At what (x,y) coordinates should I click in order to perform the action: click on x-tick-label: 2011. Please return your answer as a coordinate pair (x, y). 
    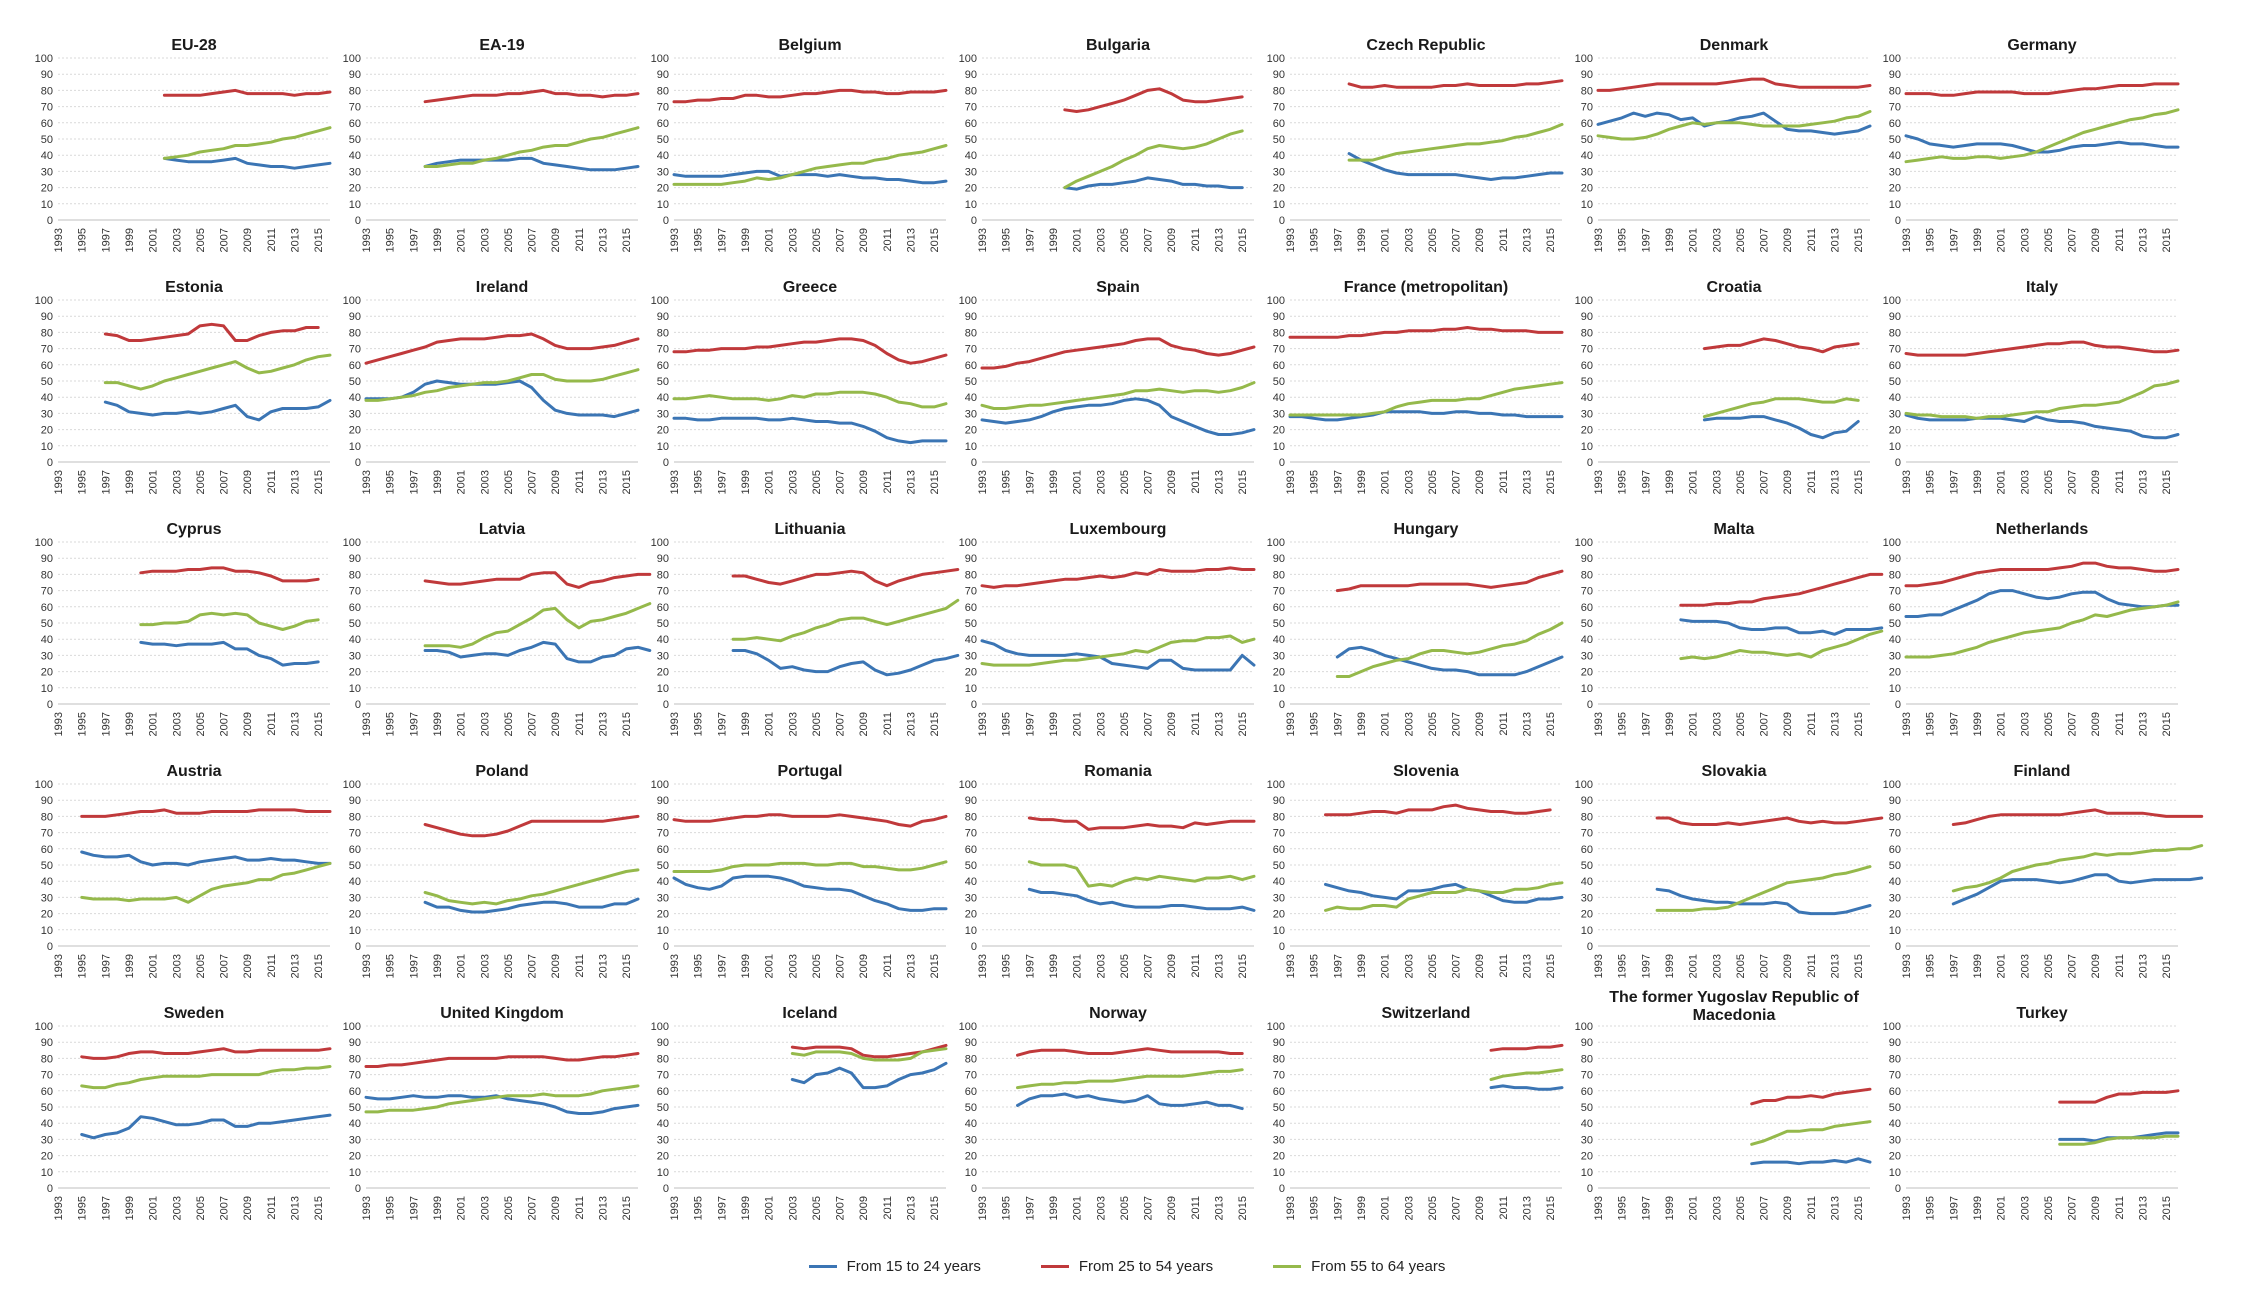
    Looking at the image, I should click on (2120, 966).